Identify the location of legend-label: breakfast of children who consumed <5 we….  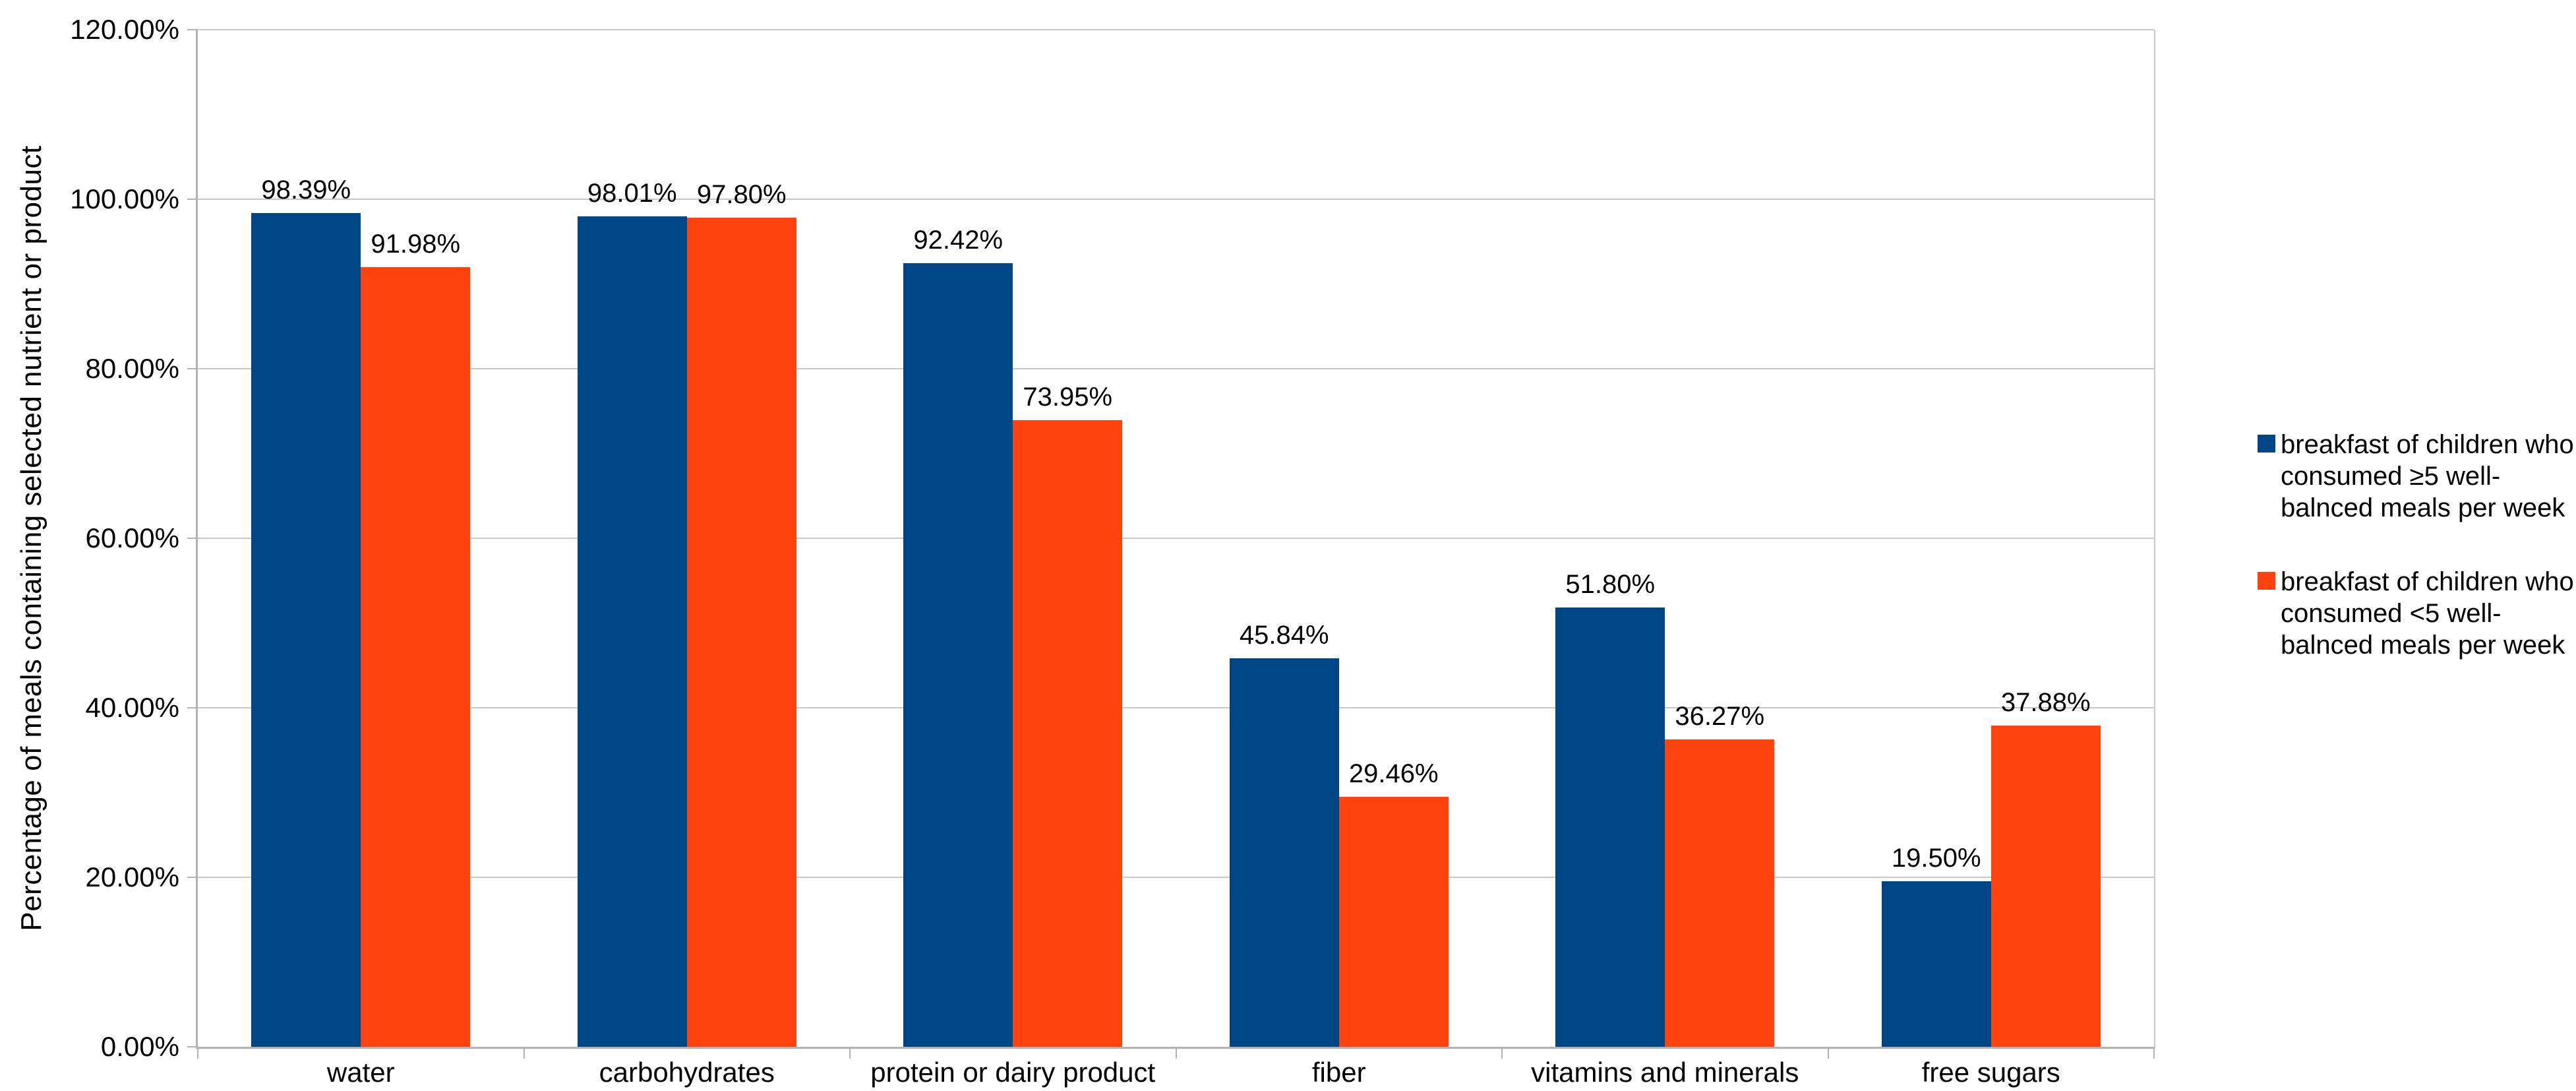
(2427, 613).